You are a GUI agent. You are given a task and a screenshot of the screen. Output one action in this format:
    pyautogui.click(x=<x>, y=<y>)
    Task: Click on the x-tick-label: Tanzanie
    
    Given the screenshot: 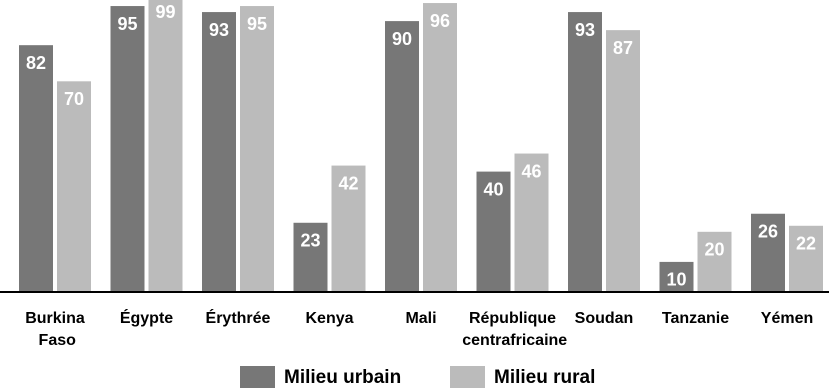 What is the action you would take?
    pyautogui.click(x=695, y=318)
    